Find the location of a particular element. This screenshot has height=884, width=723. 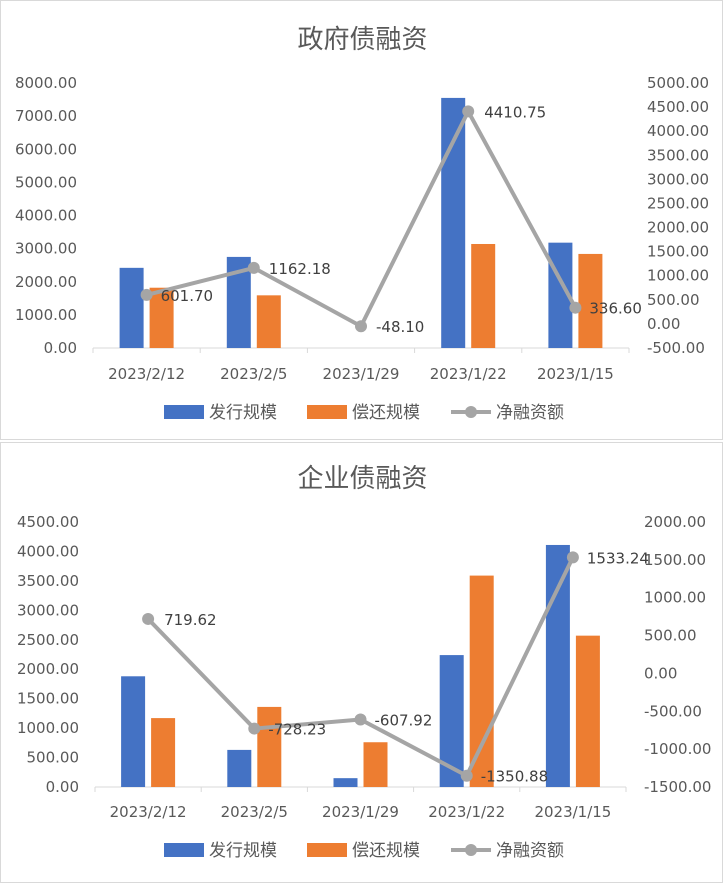

corp-legend-issue-swatch is located at coordinates (184, 850).